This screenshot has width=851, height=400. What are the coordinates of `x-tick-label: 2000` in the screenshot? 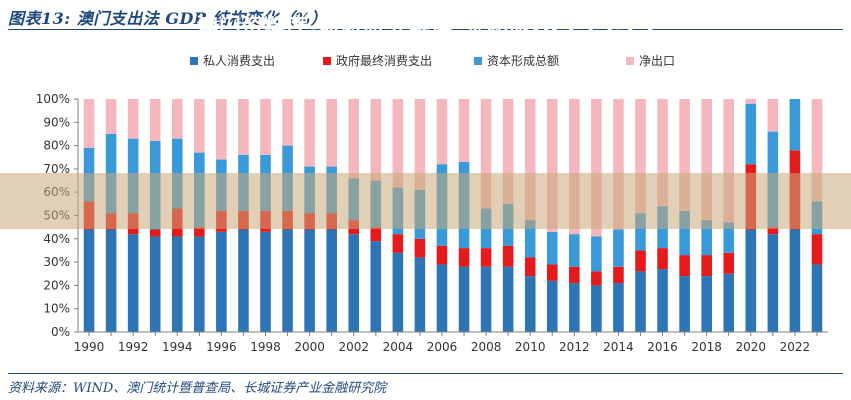 It's located at (309, 347).